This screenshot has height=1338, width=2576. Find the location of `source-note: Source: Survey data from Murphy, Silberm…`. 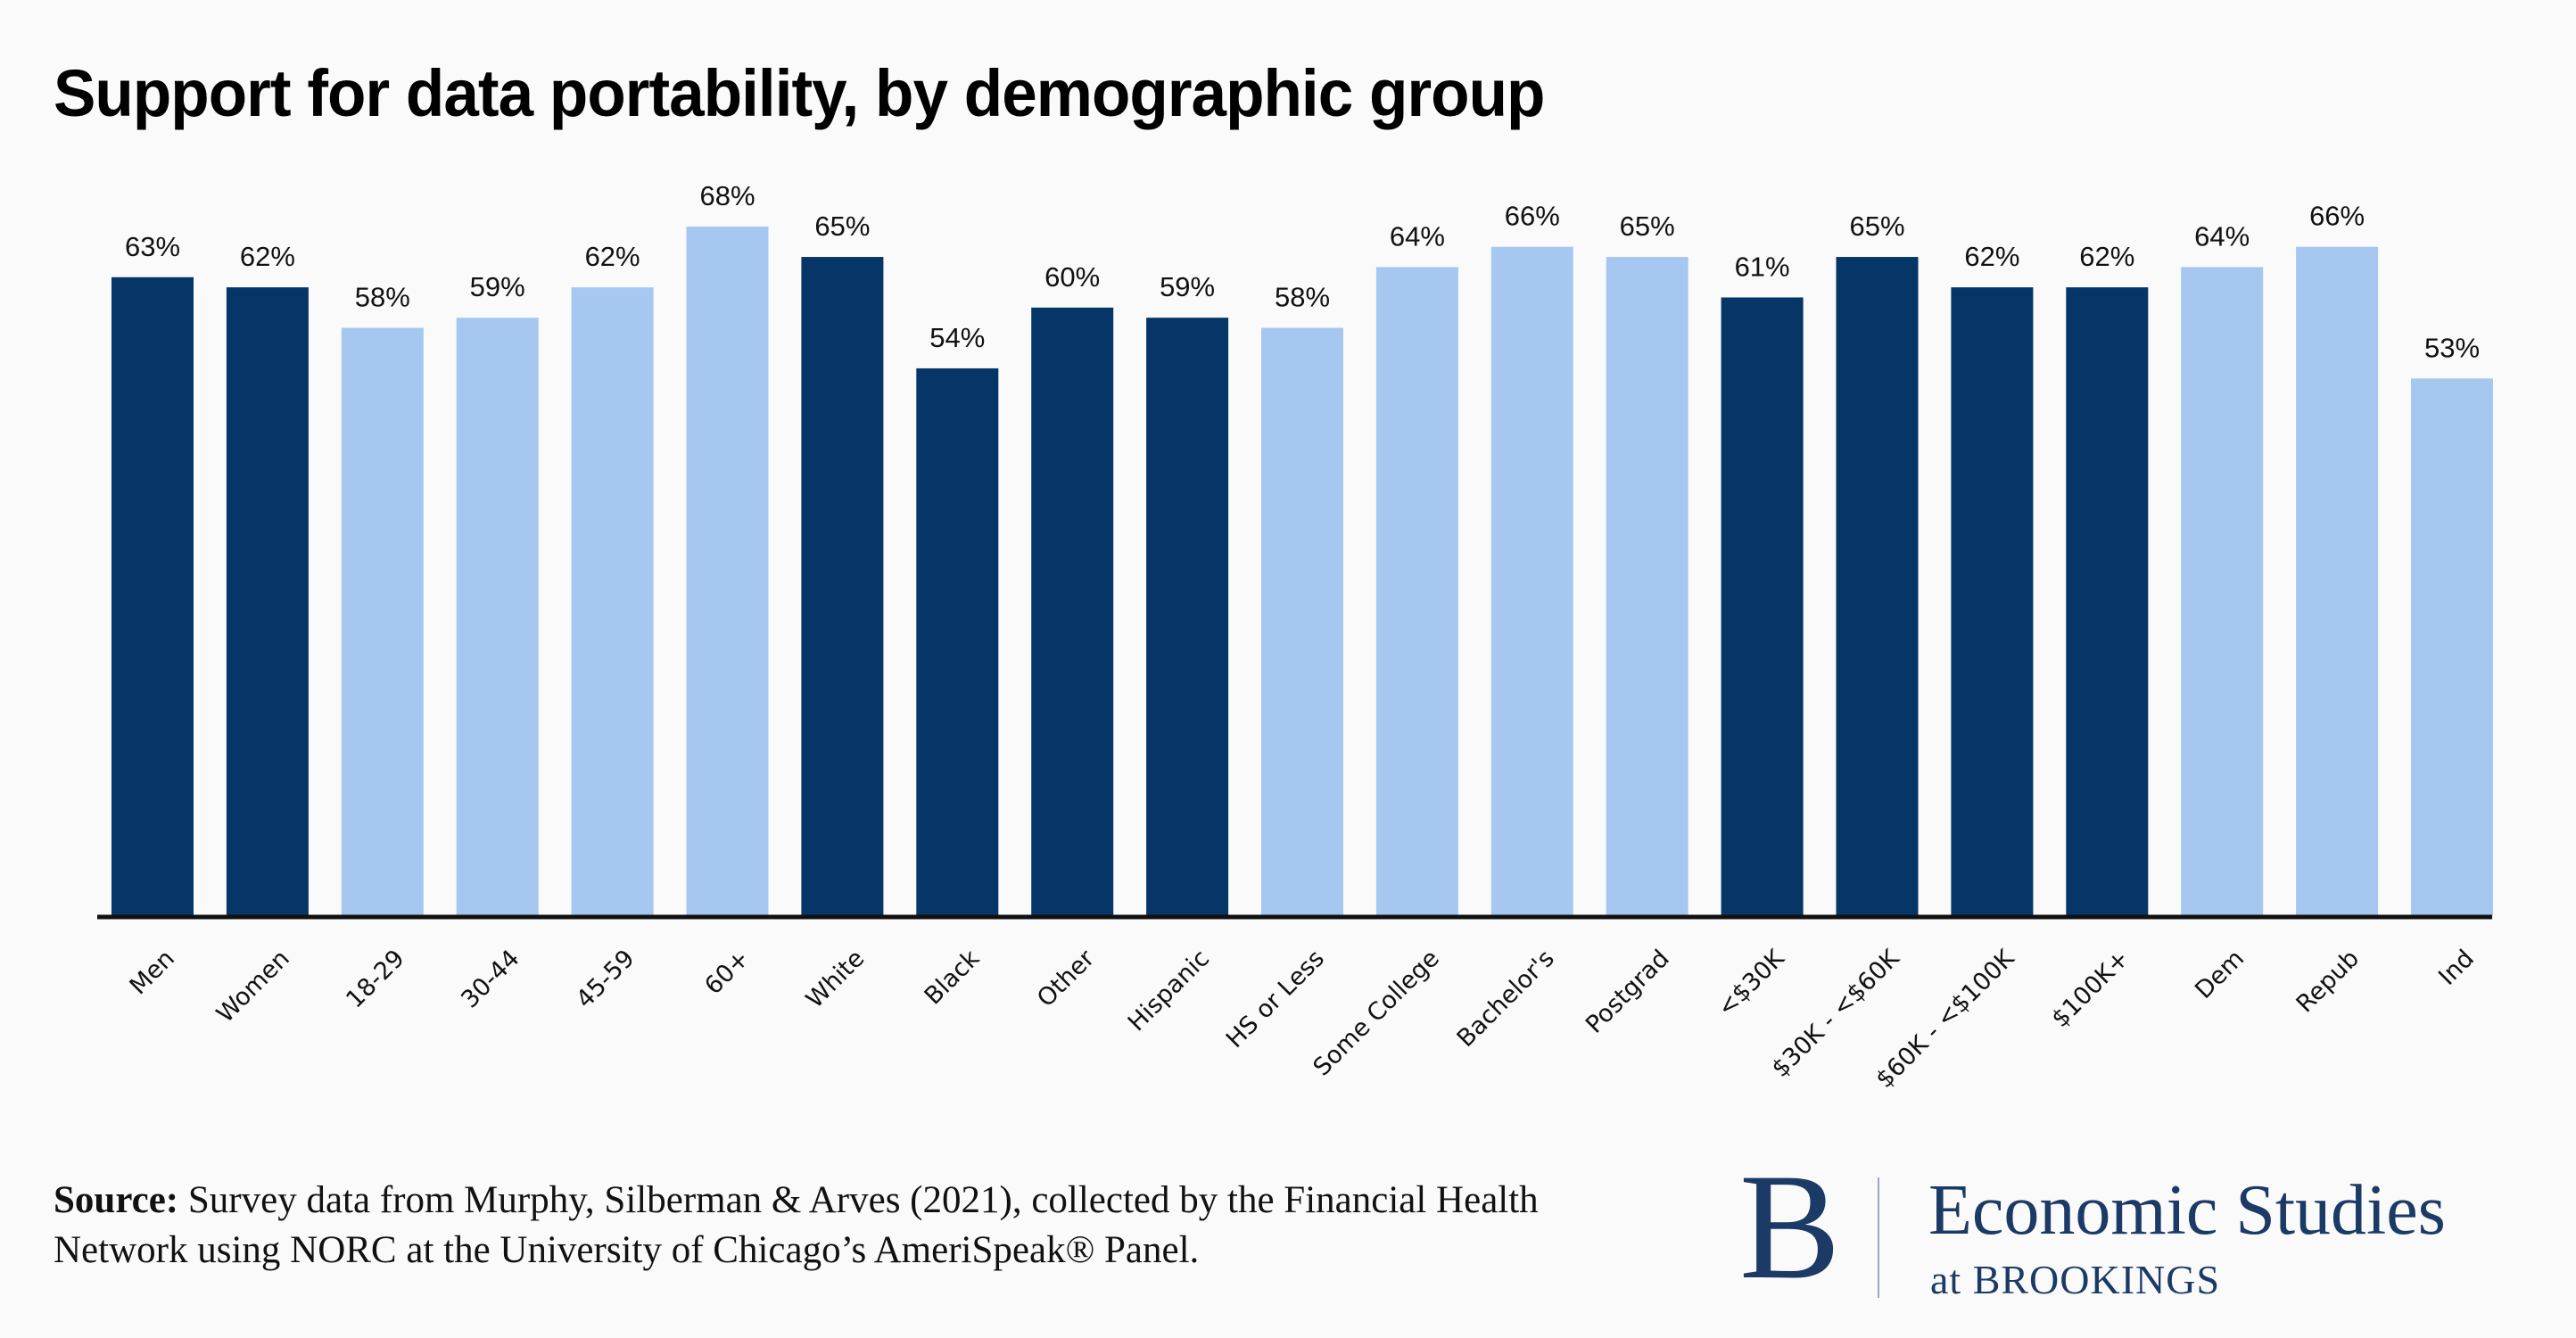

source-note: Source: Survey data from Murphy, Silberm… is located at coordinates (866, 1226).